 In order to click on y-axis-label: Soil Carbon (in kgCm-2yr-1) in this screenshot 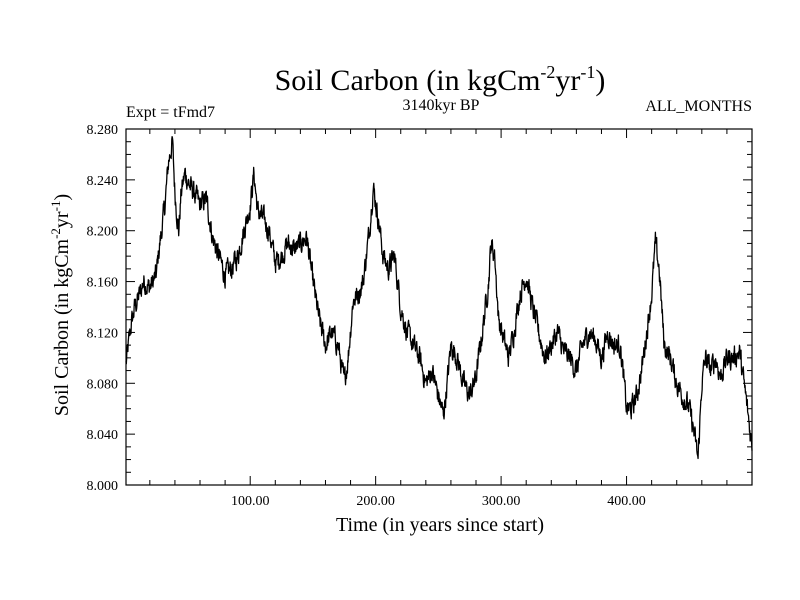, I will do `click(60, 305)`.